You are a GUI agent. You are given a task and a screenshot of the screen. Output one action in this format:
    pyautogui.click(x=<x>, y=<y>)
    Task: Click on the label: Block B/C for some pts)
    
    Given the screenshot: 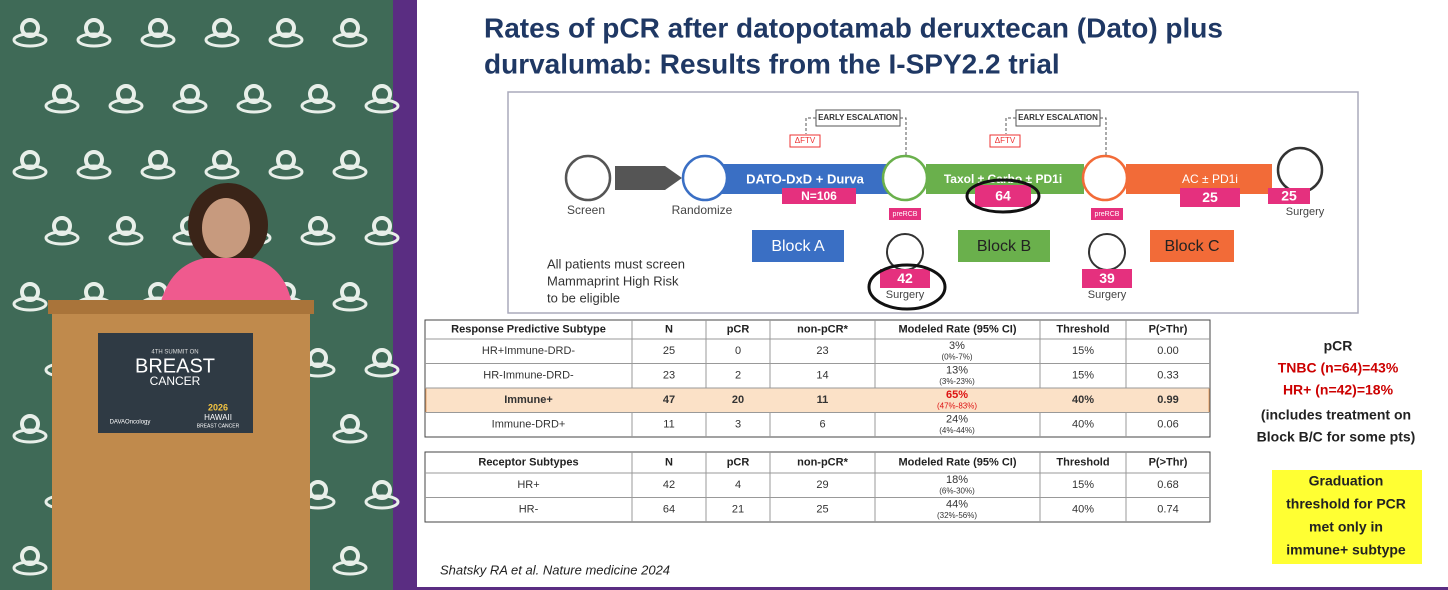 What is the action you would take?
    pyautogui.click(x=1336, y=437)
    